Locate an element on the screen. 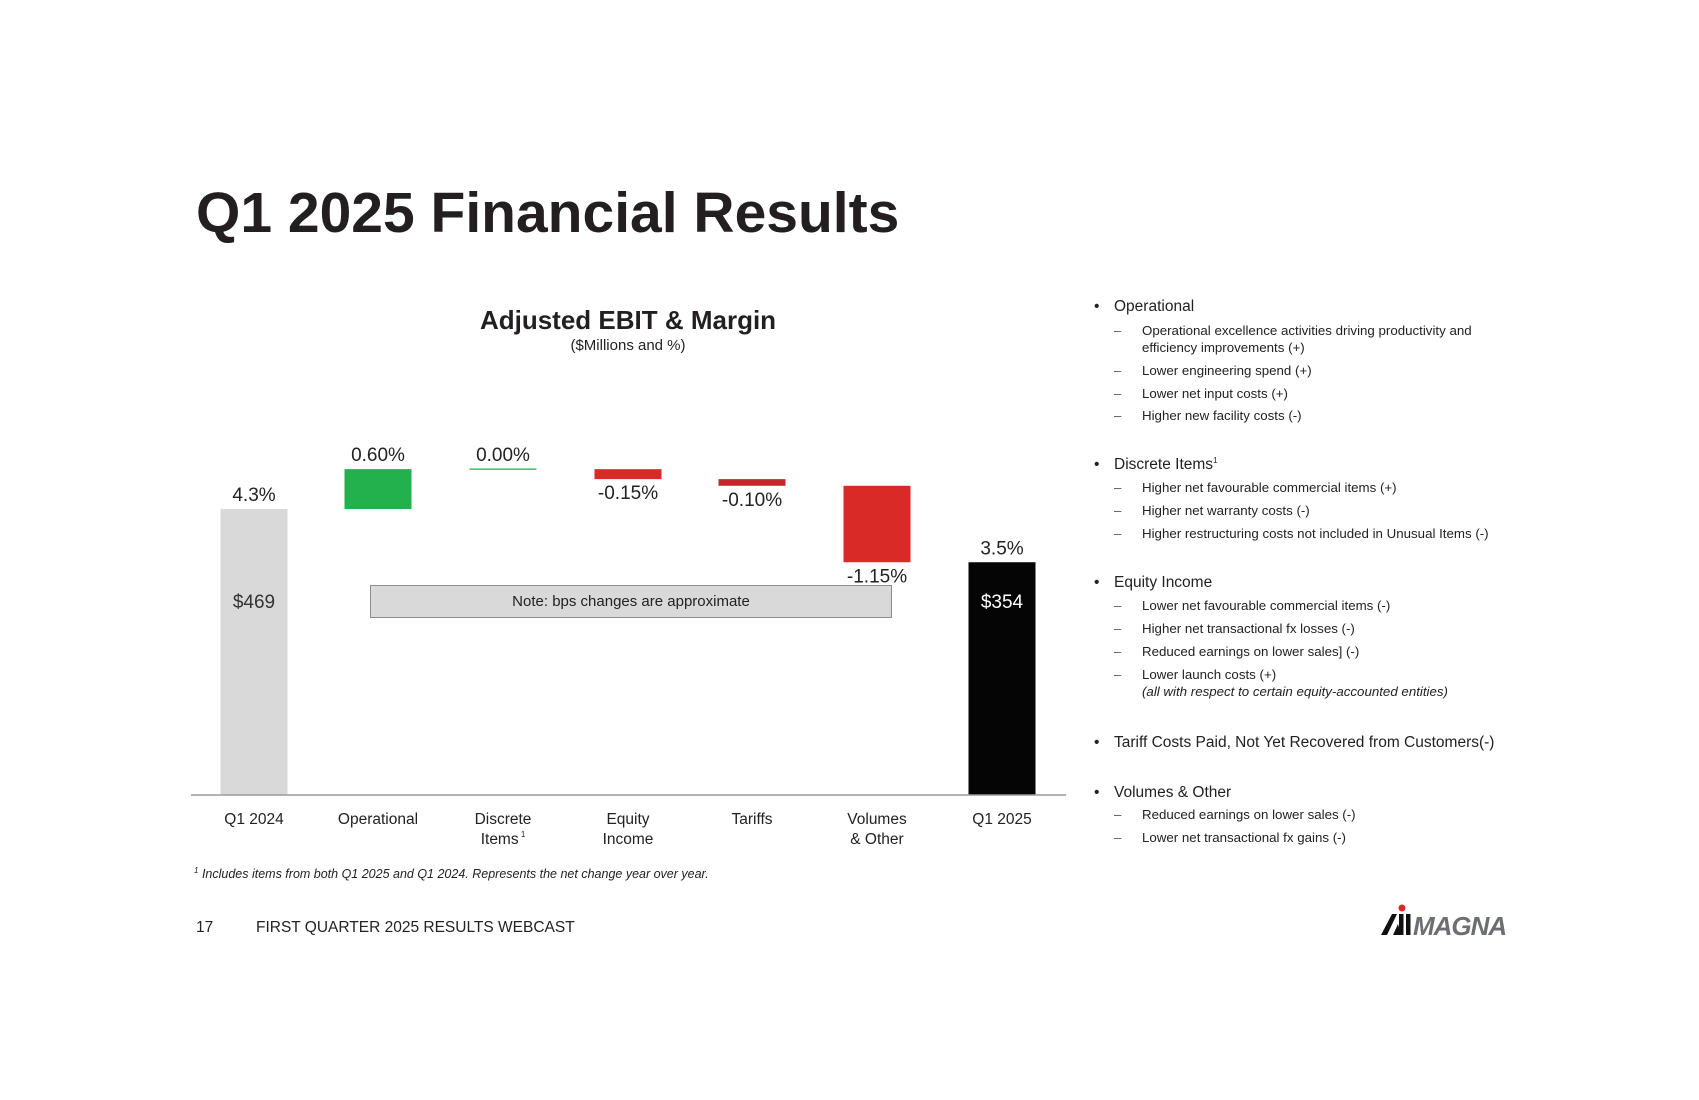  sub-bullet-text: Higher new facility costs (-) is located at coordinates (1222, 415).